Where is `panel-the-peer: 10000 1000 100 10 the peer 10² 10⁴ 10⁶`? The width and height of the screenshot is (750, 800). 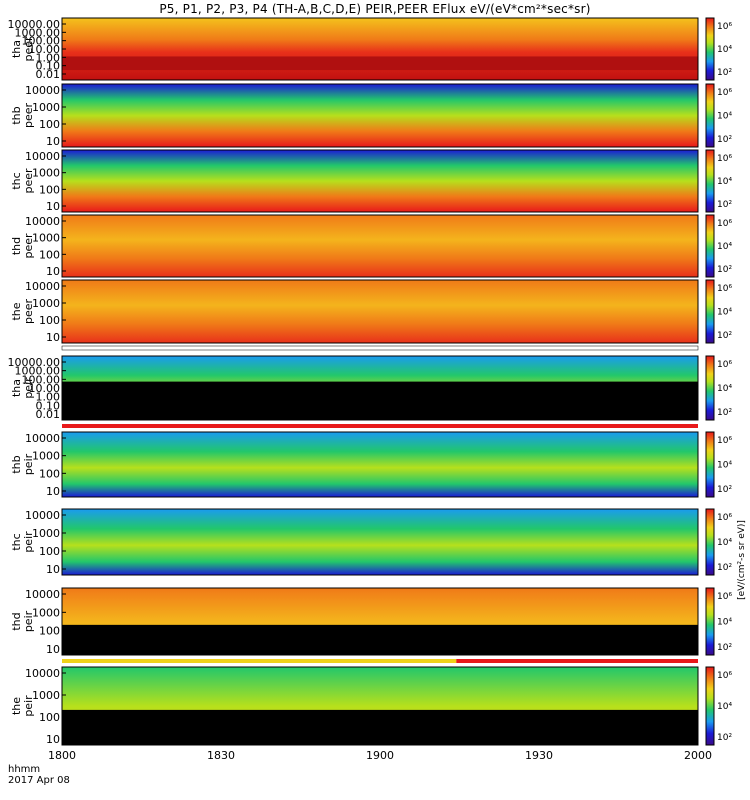
panel-the-peer: 10000 1000 100 10 the peer 10² 10⁴ 10⁶ is located at coordinates (371, 311).